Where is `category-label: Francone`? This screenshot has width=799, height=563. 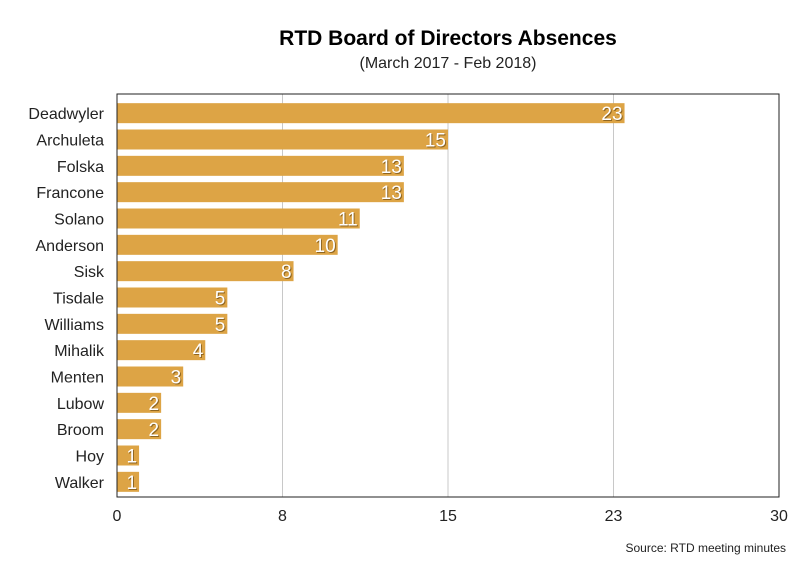
category-label: Francone is located at coordinates (70, 193).